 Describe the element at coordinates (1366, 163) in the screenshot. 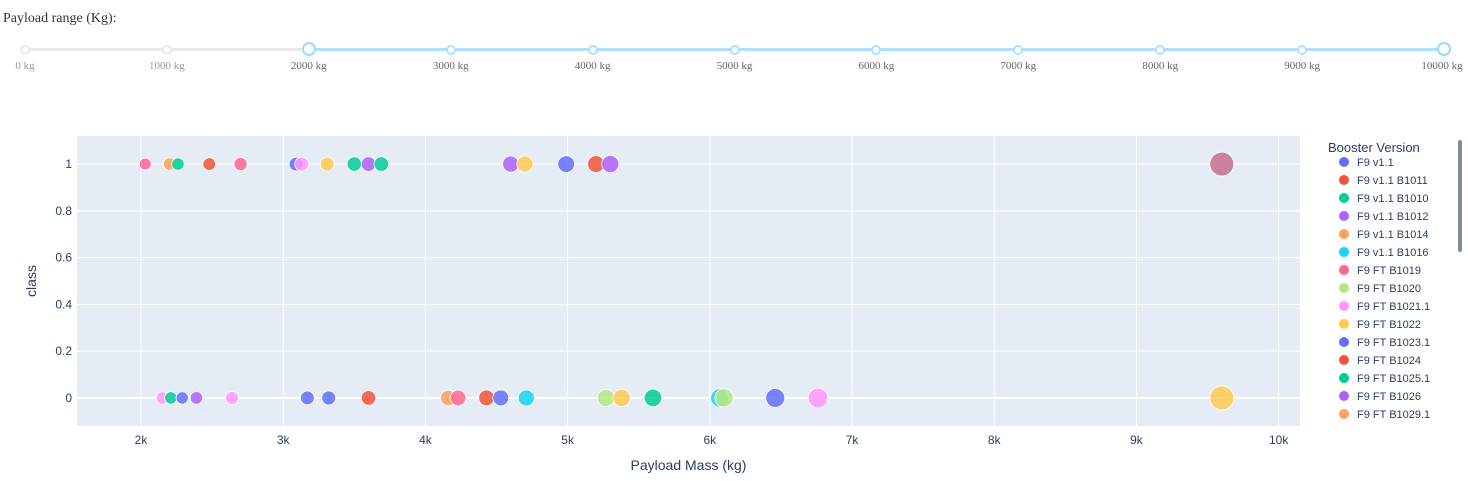

I see `legend-item: F9 v1.1` at that location.